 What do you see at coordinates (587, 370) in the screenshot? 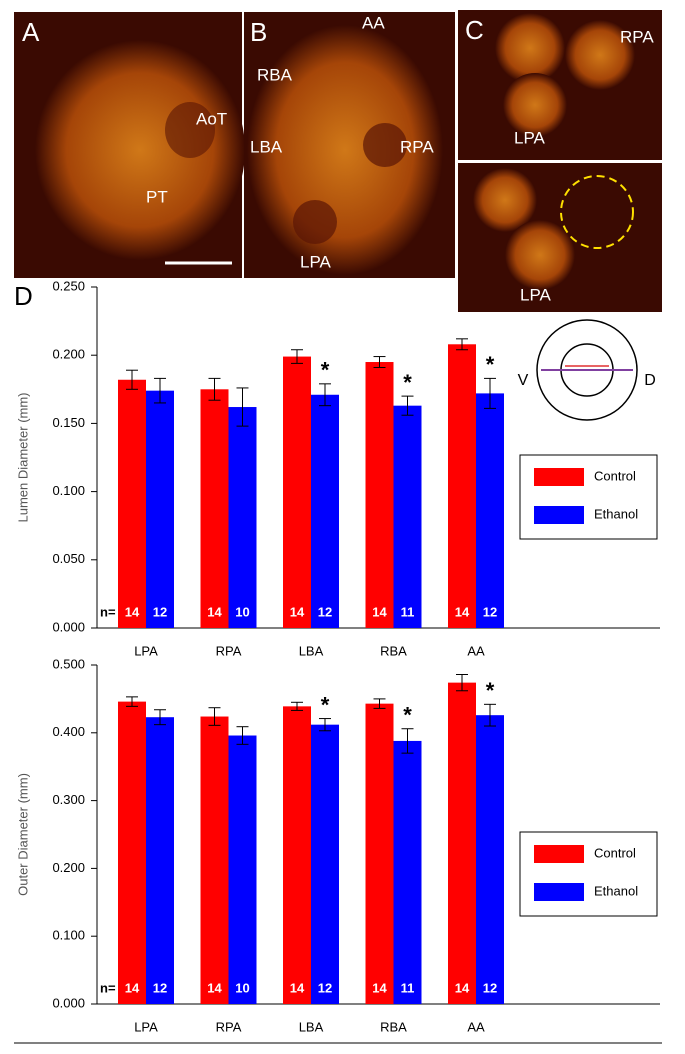
I see `schematic: V D` at bounding box center [587, 370].